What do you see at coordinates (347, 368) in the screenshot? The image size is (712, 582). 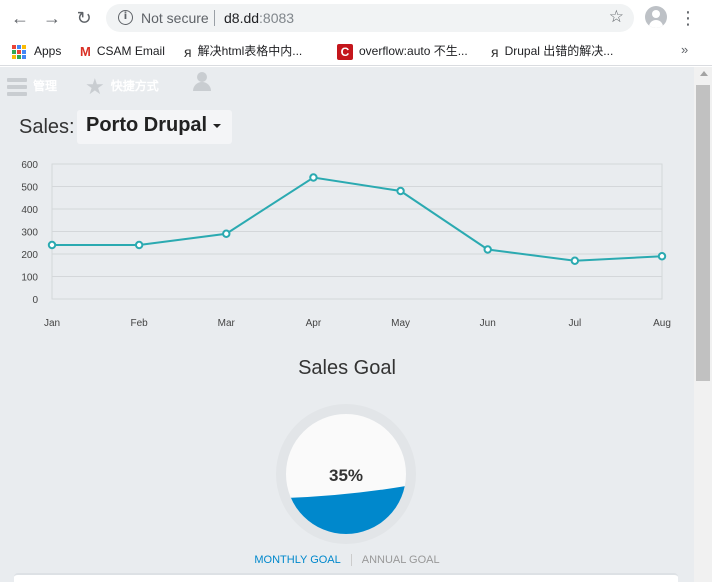 I see `sales-goal-title: Sales Goal` at bounding box center [347, 368].